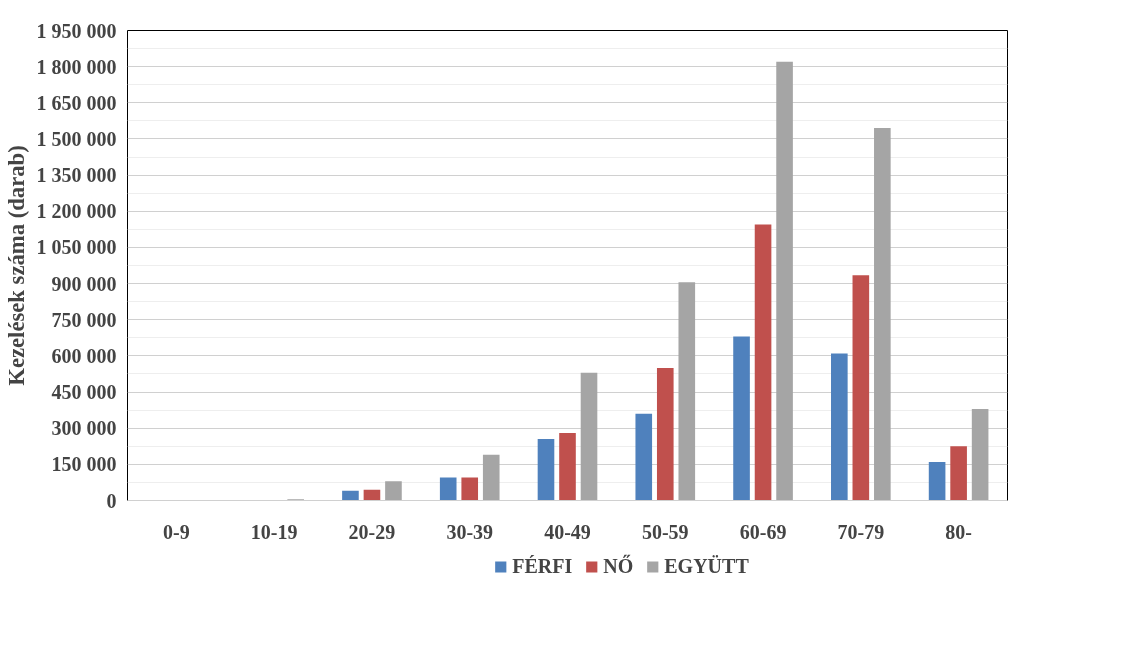 The width and height of the screenshot is (1134, 662). What do you see at coordinates (76, 211) in the screenshot?
I see `y-tick-label: 1 200 000` at bounding box center [76, 211].